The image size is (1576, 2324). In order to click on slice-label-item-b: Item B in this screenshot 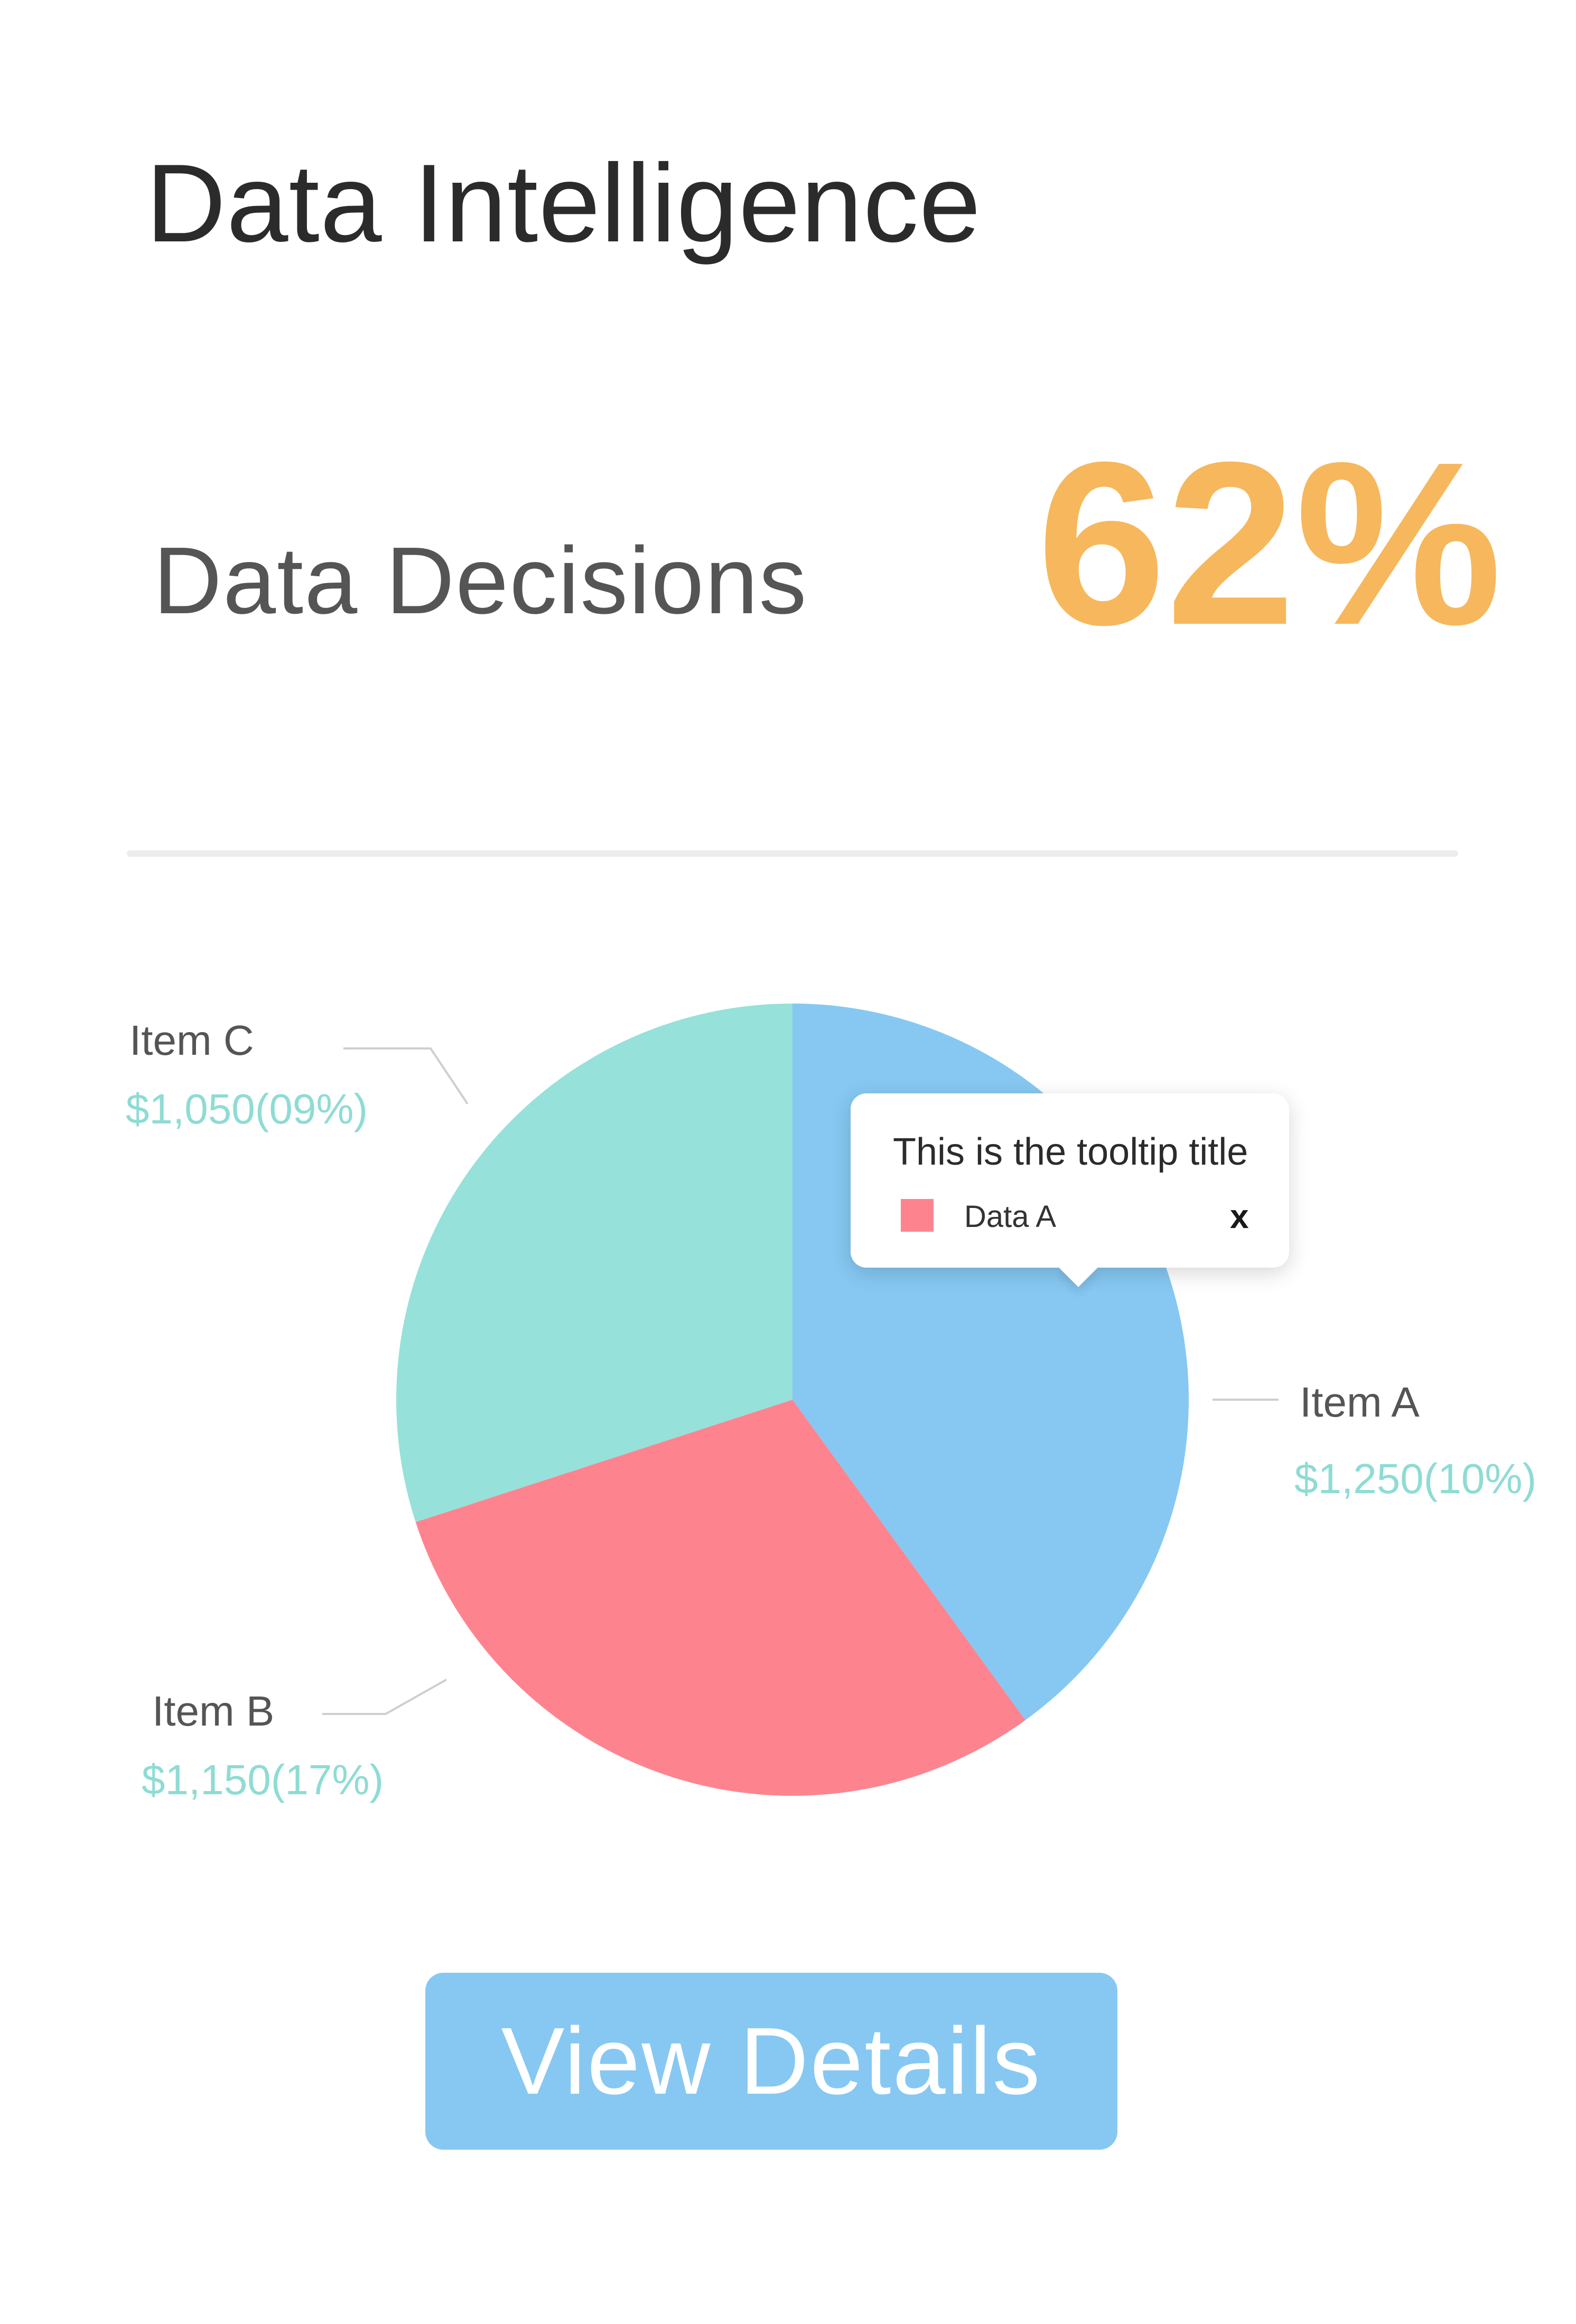, I will do `click(213, 1712)`.